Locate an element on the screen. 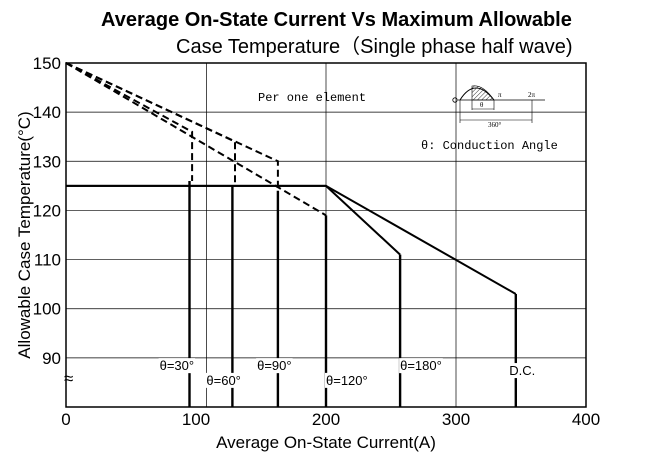 Image resolution: width=645 pixels, height=459 pixels. x-tick-label: 200 is located at coordinates (326, 419).